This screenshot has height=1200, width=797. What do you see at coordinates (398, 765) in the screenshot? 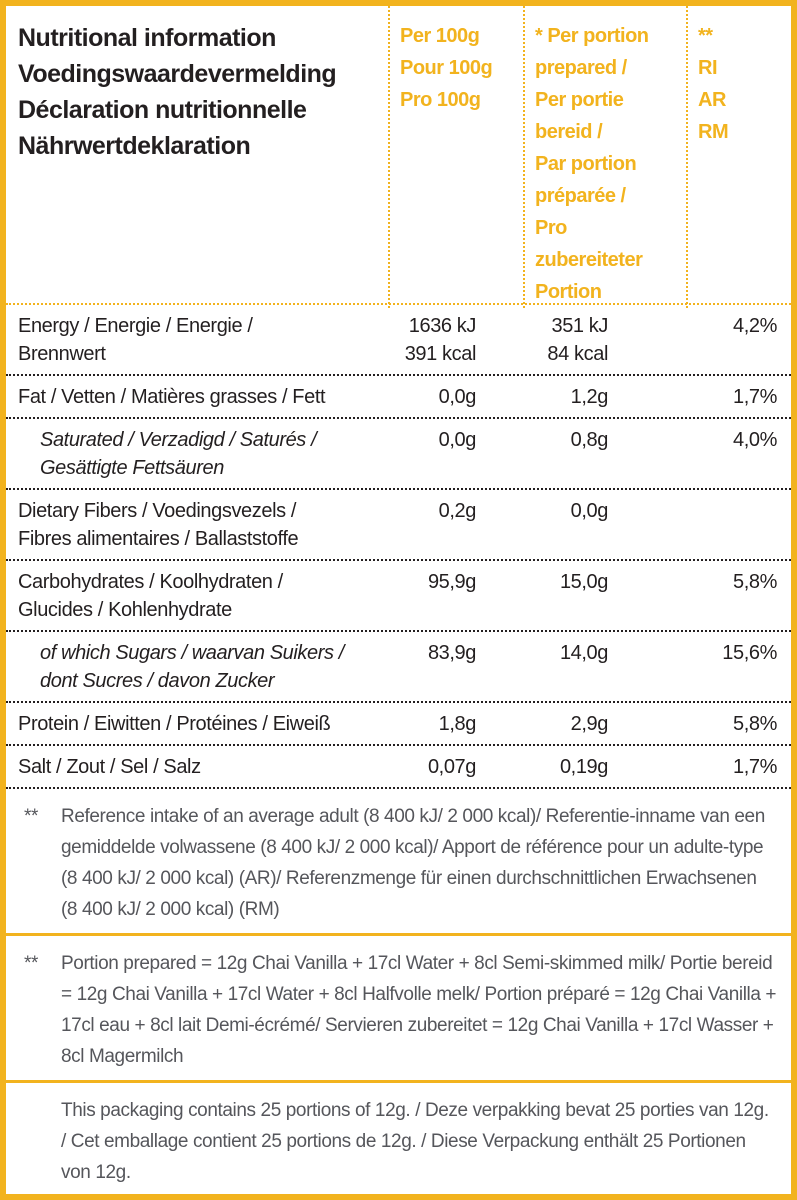
I see `table-row: Salt / Zout / Sel / Salz 0,07g 0,19g 1,7%` at bounding box center [398, 765].